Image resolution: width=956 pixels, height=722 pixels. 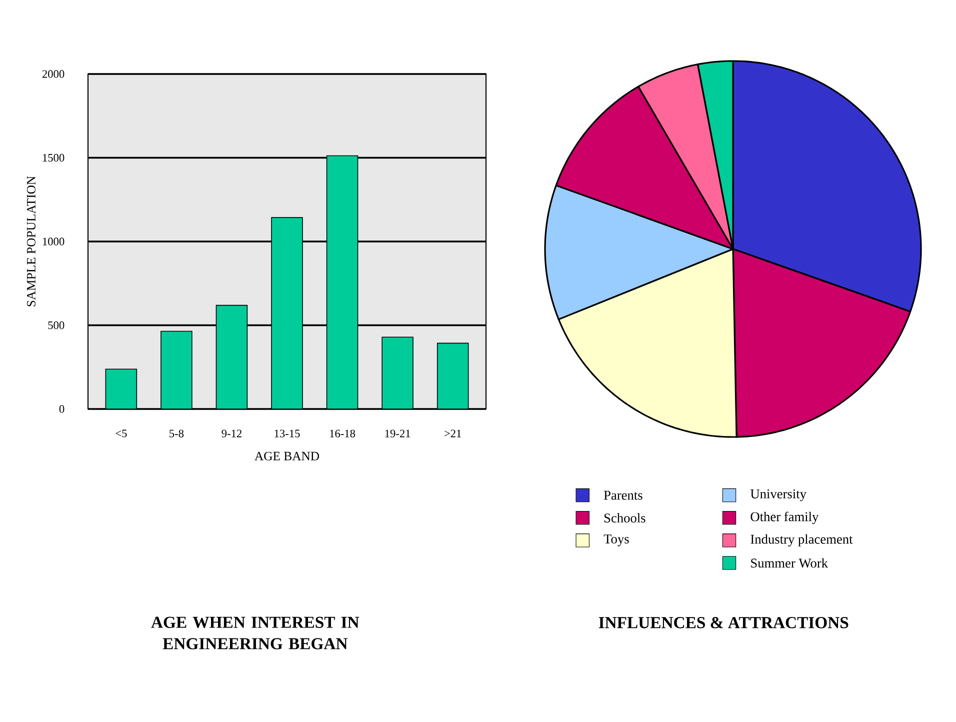 I want to click on x-tick-label: 19-21, so click(x=397, y=434).